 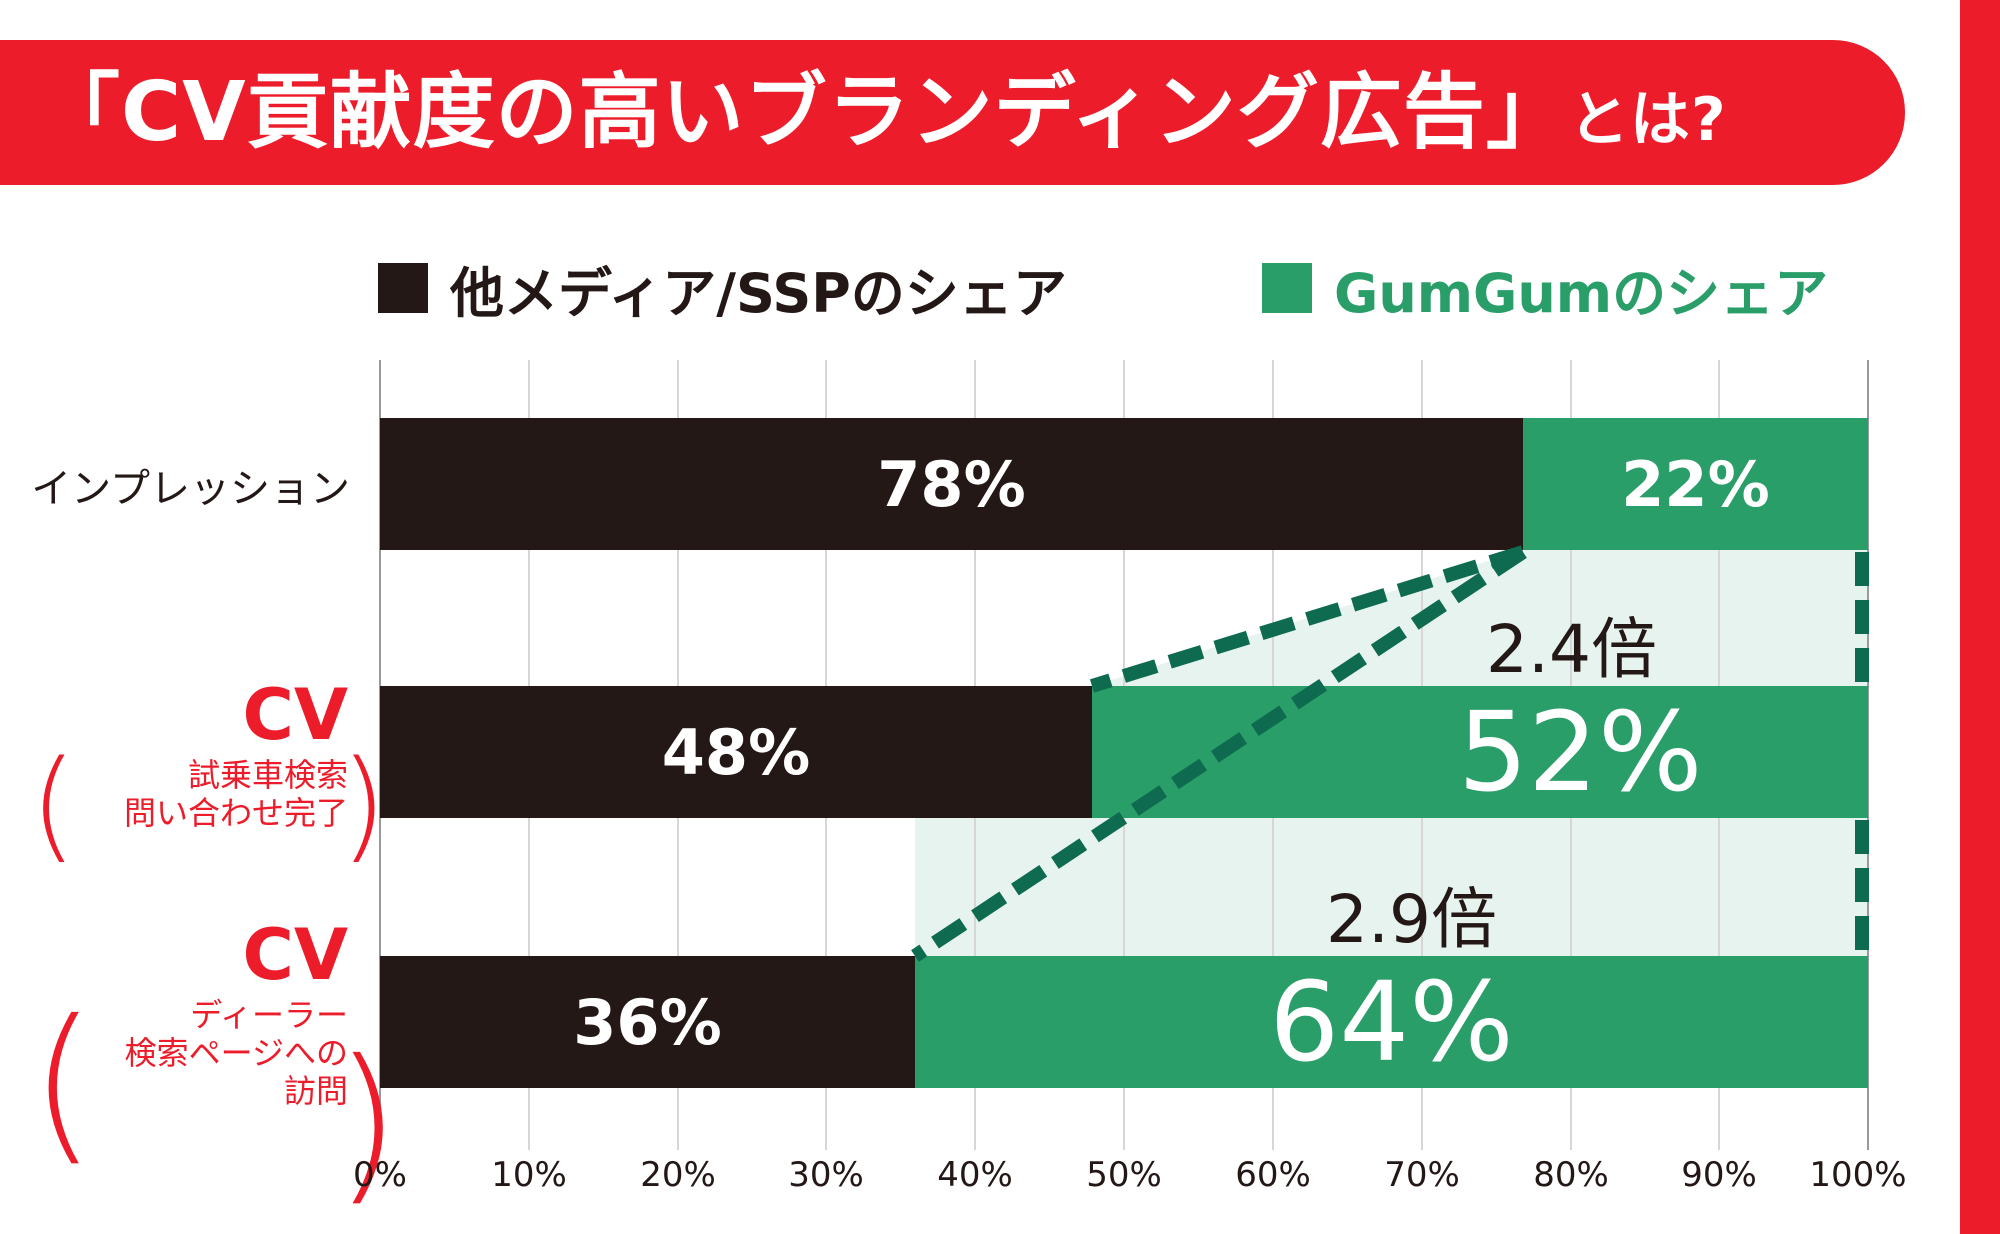 What do you see at coordinates (1571, 649) in the screenshot?
I see `ratio-label-1: 2.4倍` at bounding box center [1571, 649].